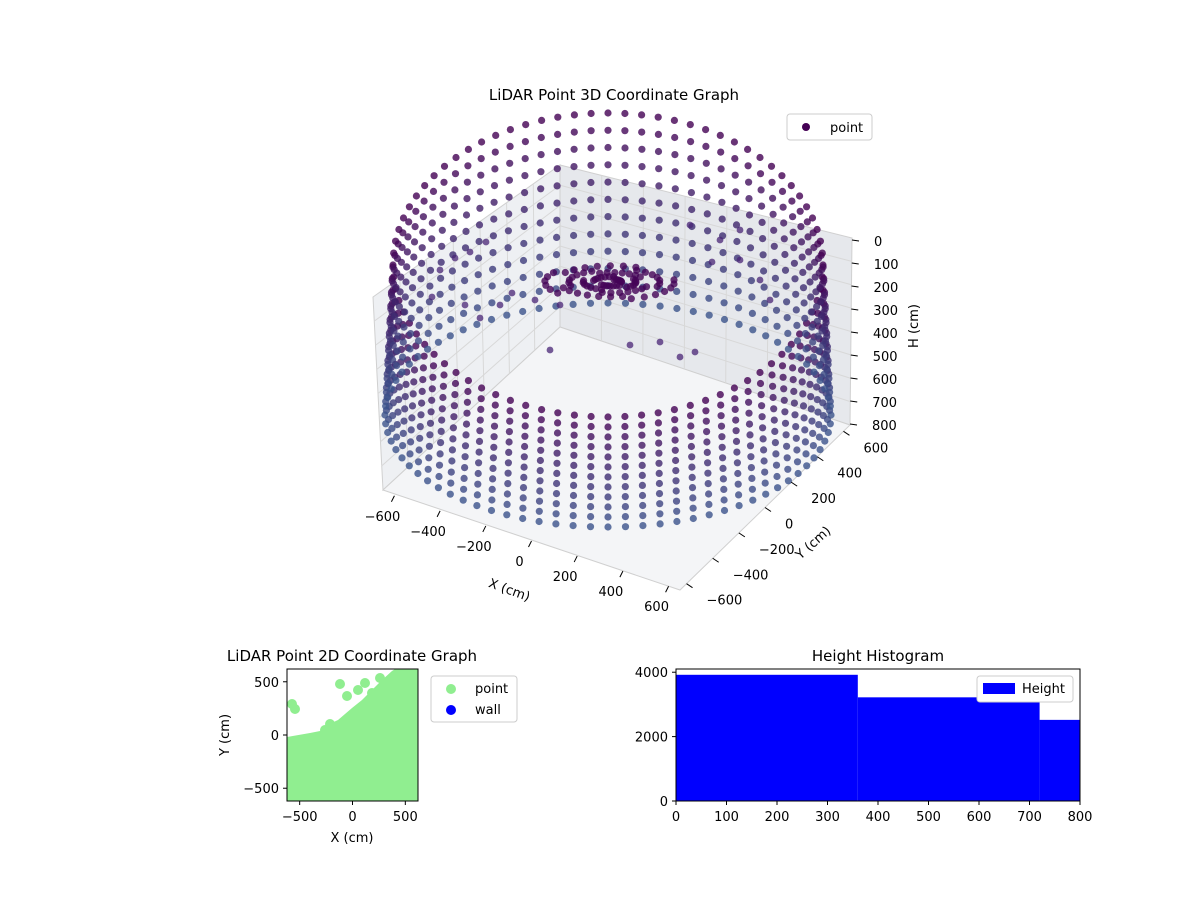 The image size is (1200, 900). Describe the element at coordinates (829, 127) in the screenshot. I see `legend-3d: point` at that location.